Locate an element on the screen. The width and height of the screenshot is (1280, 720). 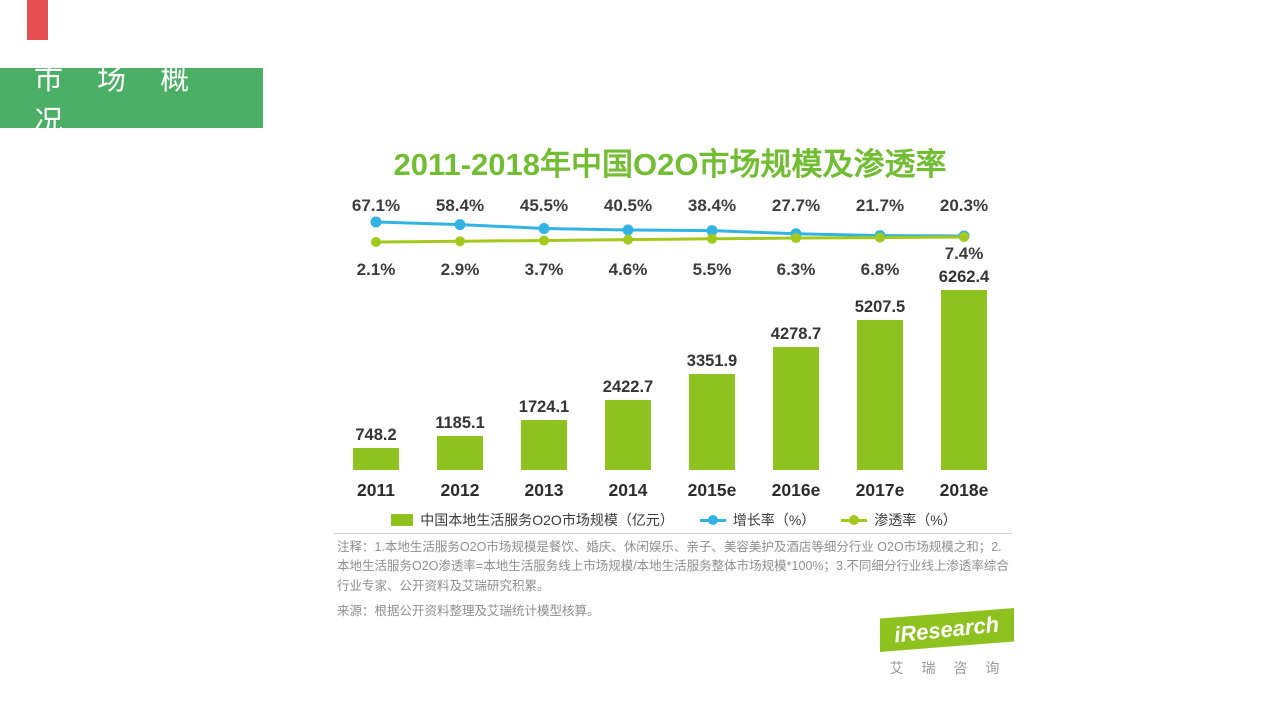
legend-item-penetration-rate: 渗透率（%） is located at coordinates (899, 520).